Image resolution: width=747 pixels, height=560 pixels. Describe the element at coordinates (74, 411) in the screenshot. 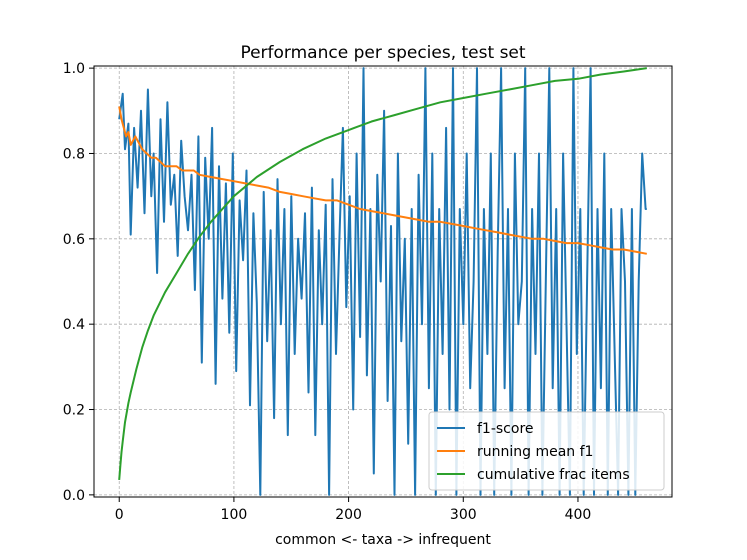

I see `y-tick-label: 0.2` at that location.